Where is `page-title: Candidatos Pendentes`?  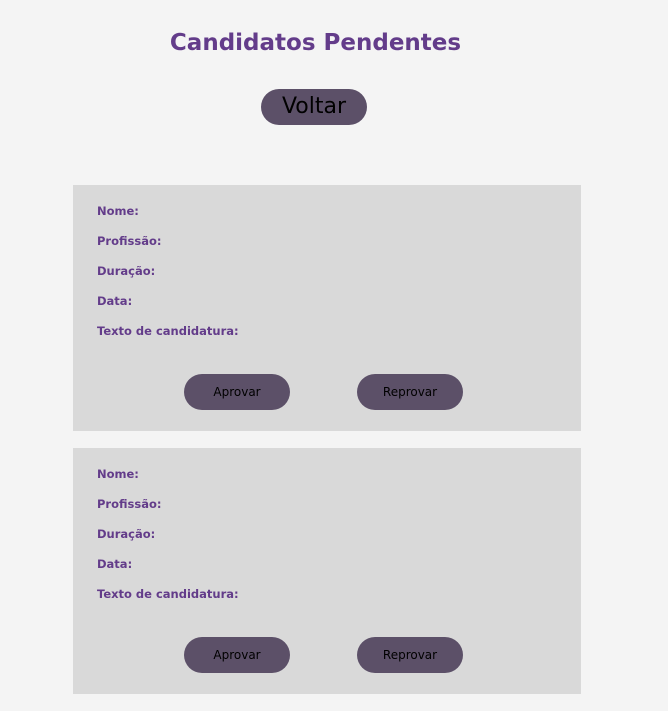
page-title: Candidatos Pendentes is located at coordinates (315, 43).